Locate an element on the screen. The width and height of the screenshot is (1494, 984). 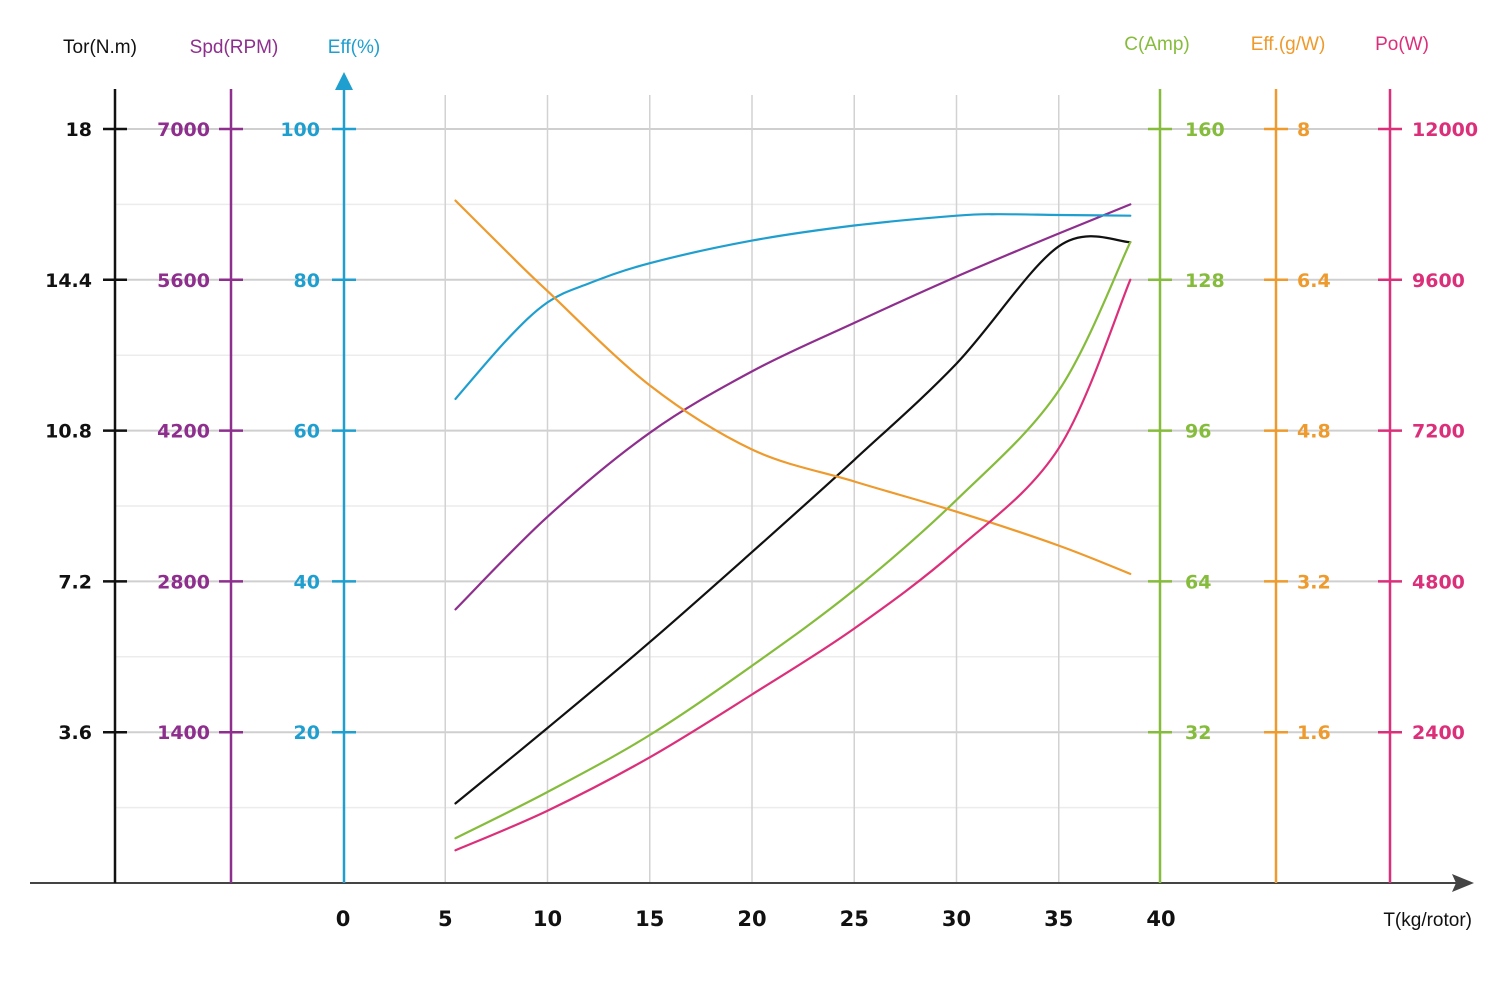
y-tick-label-eff: 40 is located at coordinates (307, 582).